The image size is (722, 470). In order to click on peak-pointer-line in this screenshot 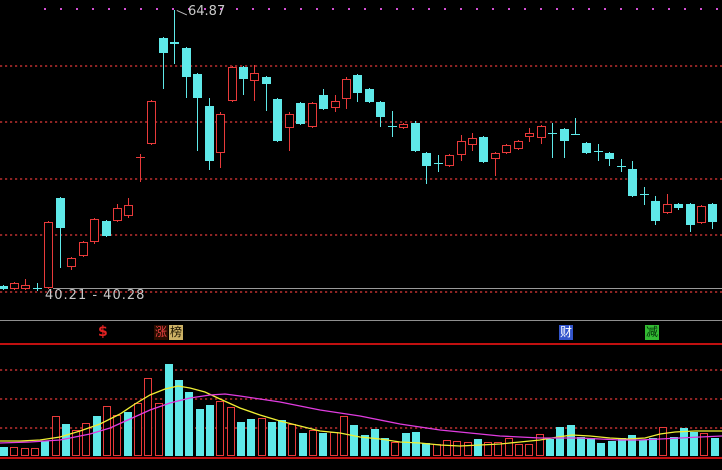, I will do `click(181, 15)`.